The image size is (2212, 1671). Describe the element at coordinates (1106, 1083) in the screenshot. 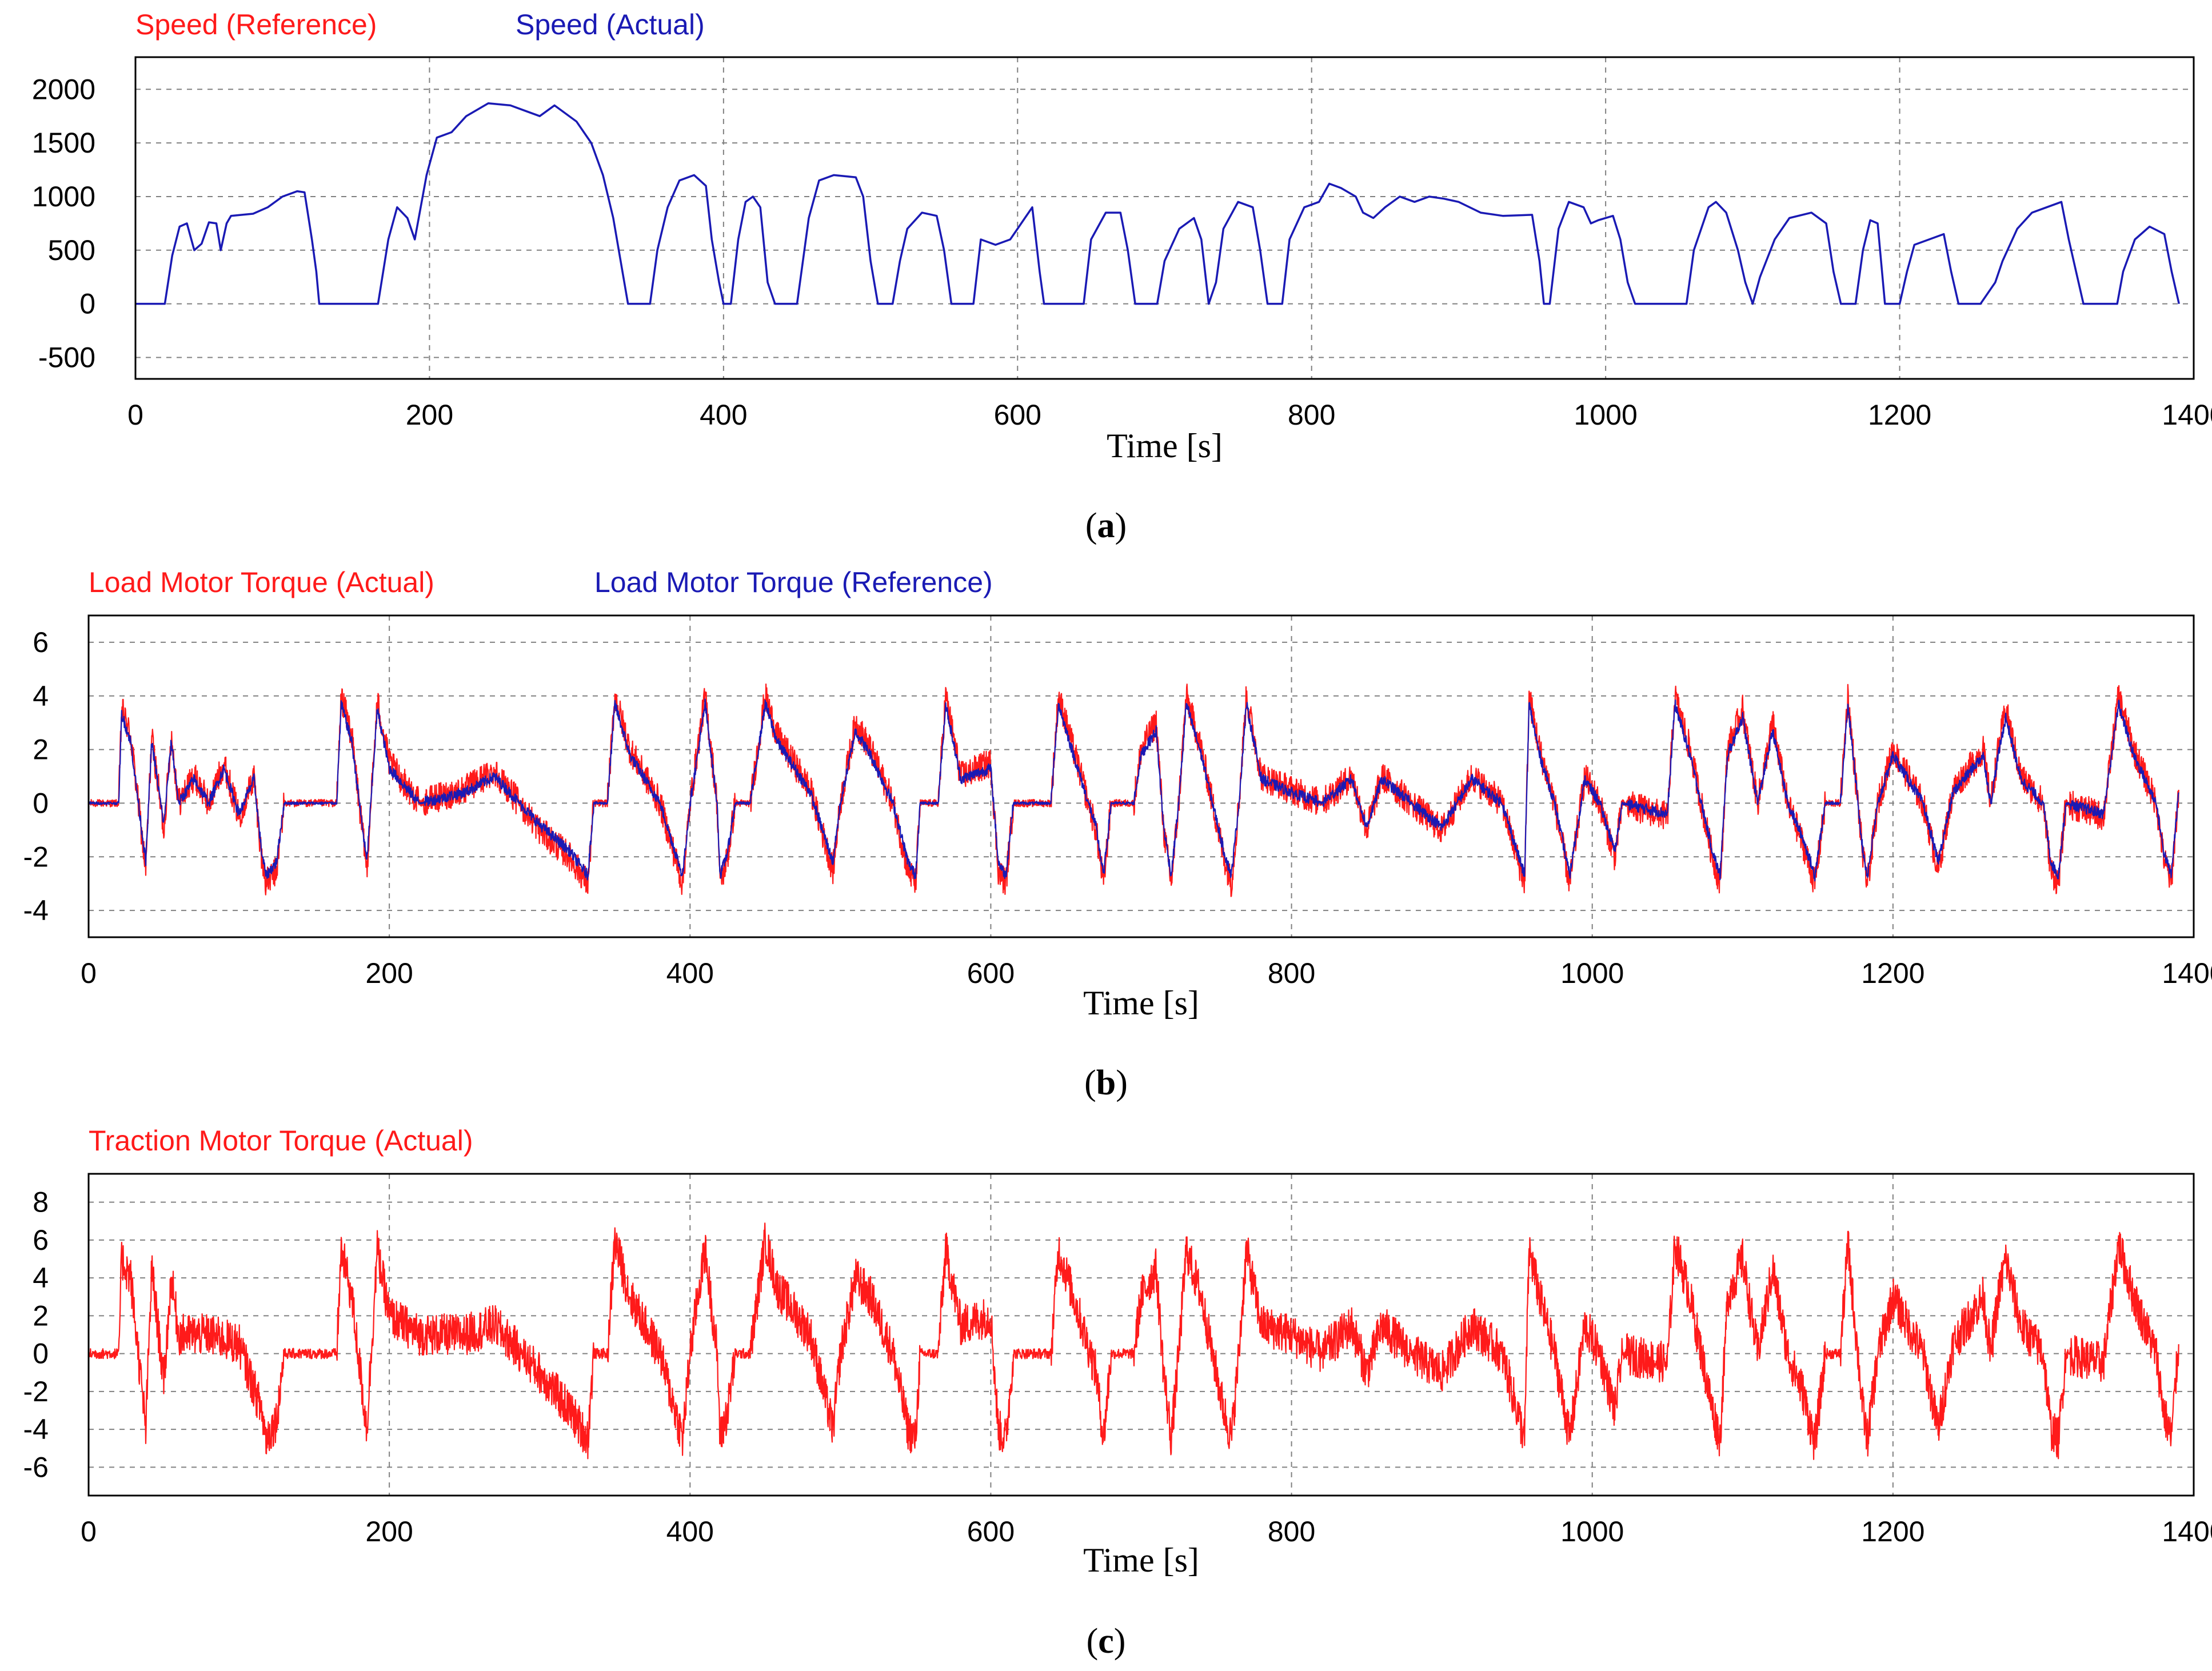

I see `panel-label: (b)` at that location.